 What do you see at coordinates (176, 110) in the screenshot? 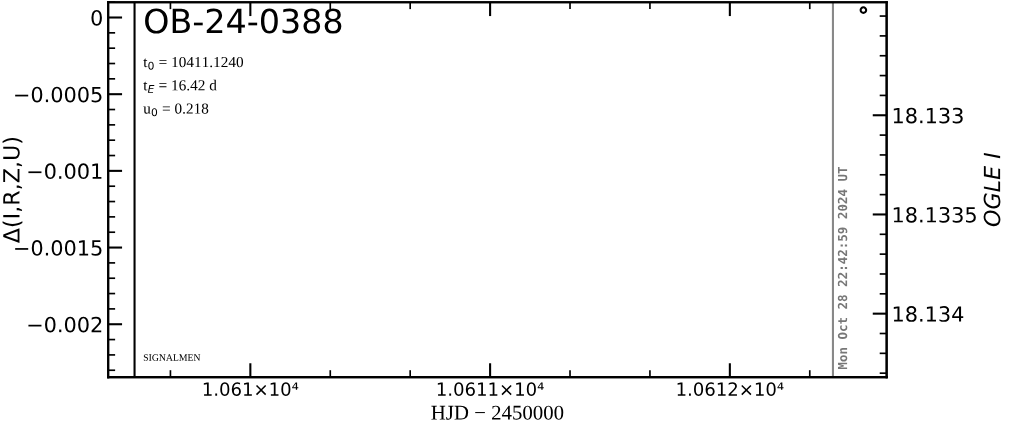
I see `annotation: u$_{0}$ = 0.218` at bounding box center [176, 110].